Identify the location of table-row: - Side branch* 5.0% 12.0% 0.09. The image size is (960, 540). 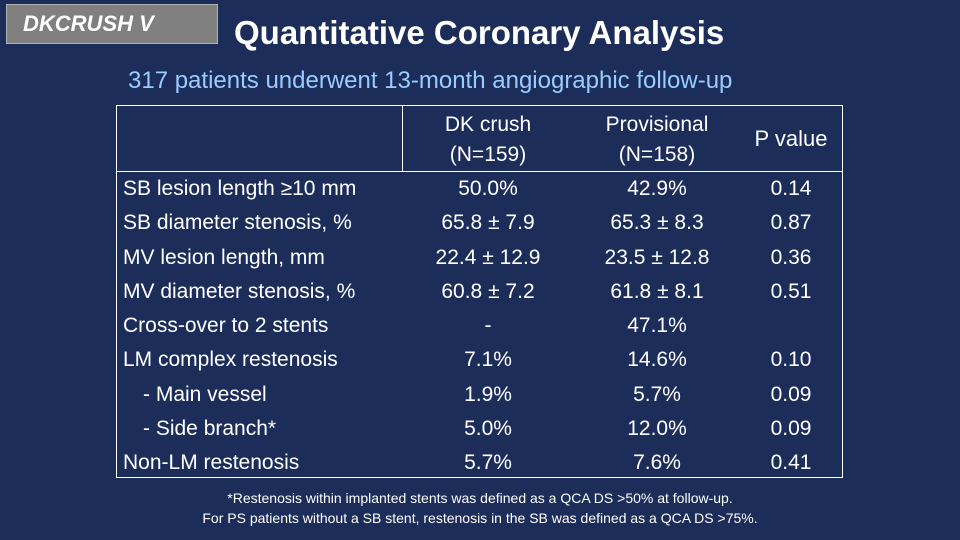
(480, 429).